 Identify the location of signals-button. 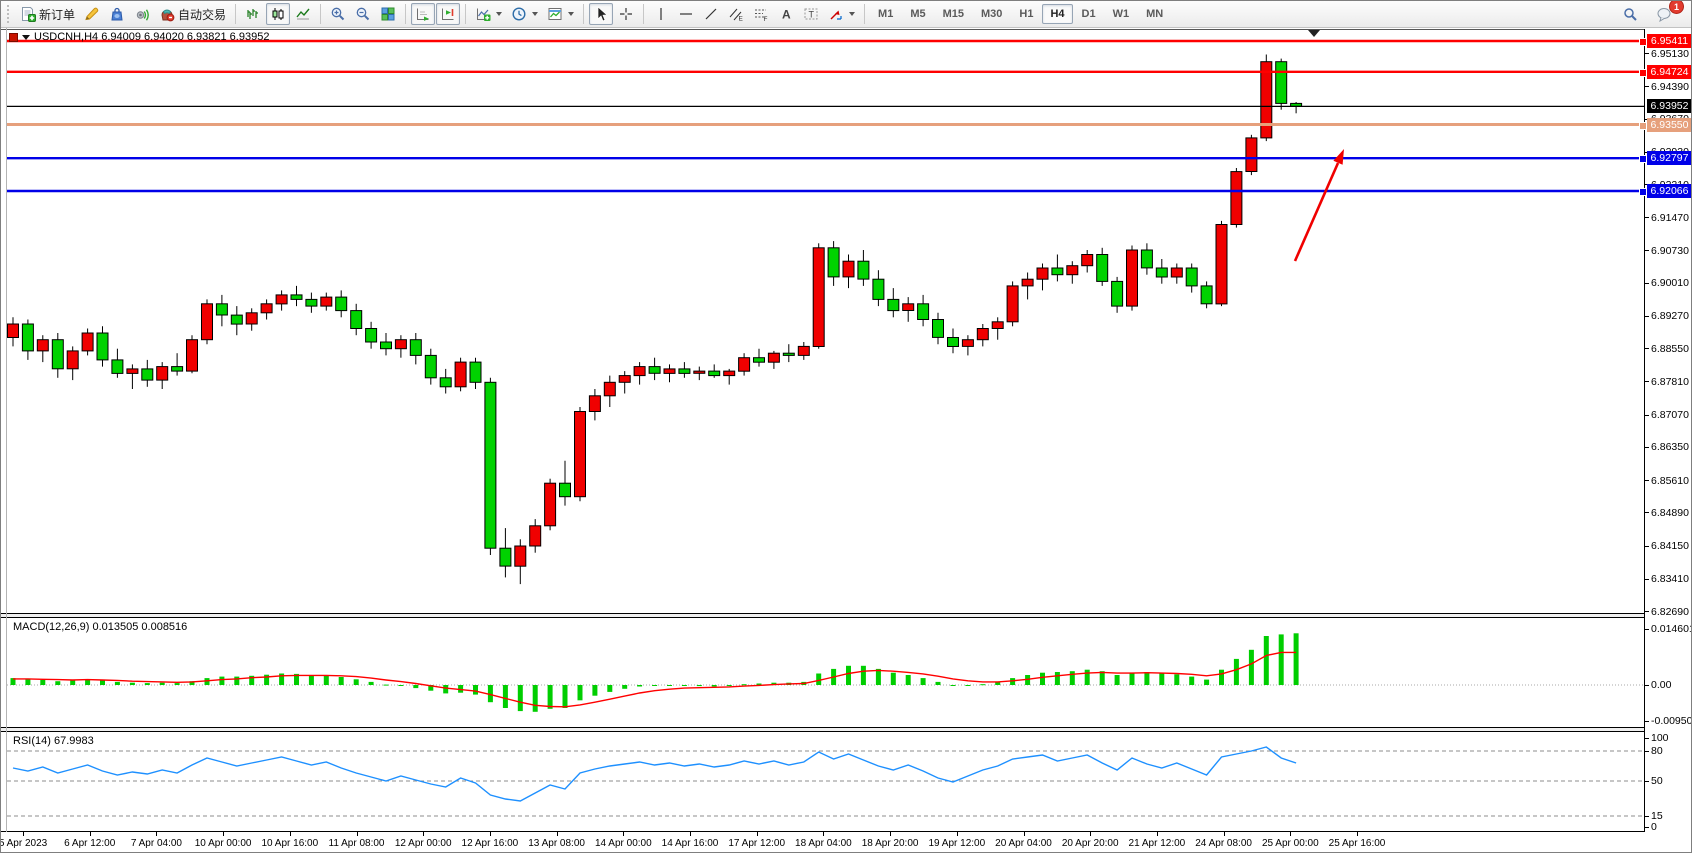
(142, 14).